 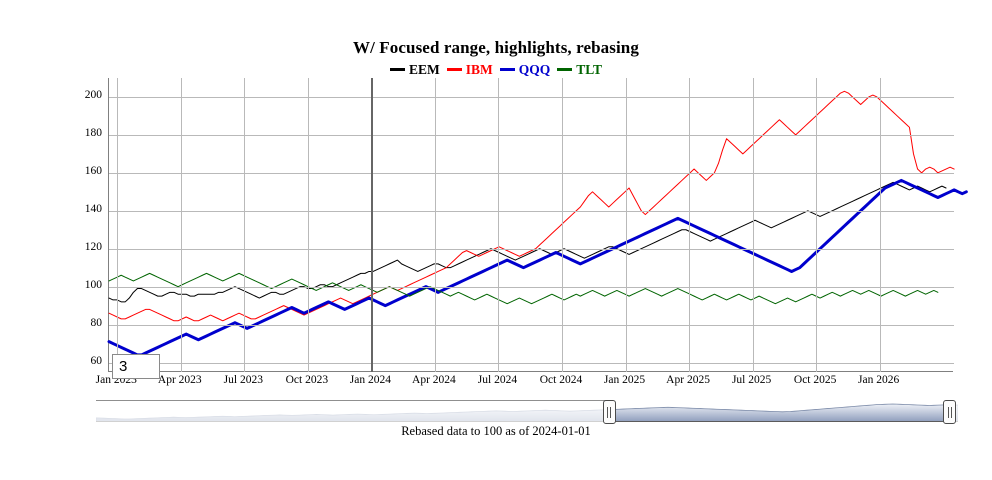 What do you see at coordinates (243, 380) in the screenshot?
I see `x-tick-label: Jul 2023` at bounding box center [243, 380].